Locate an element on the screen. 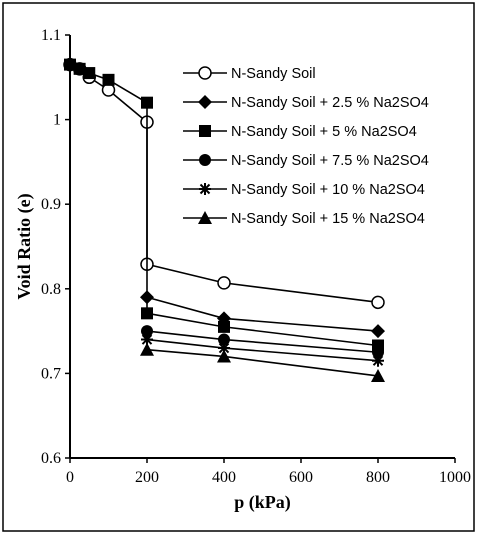  y-axis-title: Void Ratio (e) is located at coordinates (24, 246).